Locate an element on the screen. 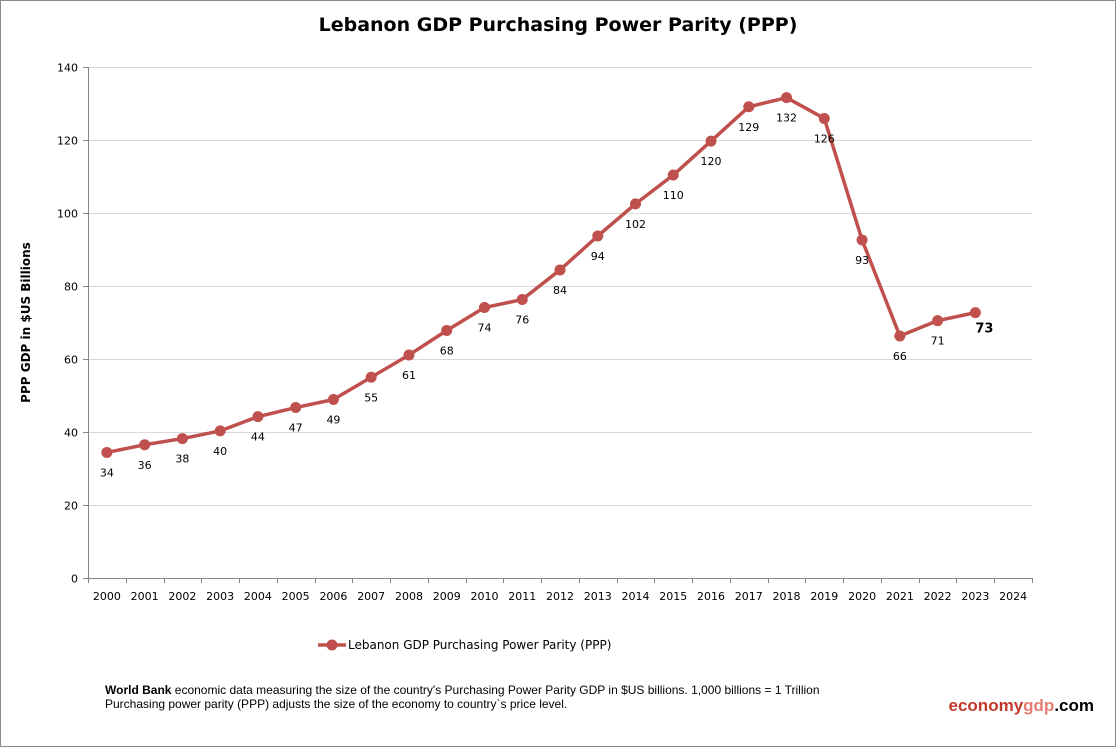 Image resolution: width=1116 pixels, height=747 pixels. data-label: 36 is located at coordinates (145, 465).